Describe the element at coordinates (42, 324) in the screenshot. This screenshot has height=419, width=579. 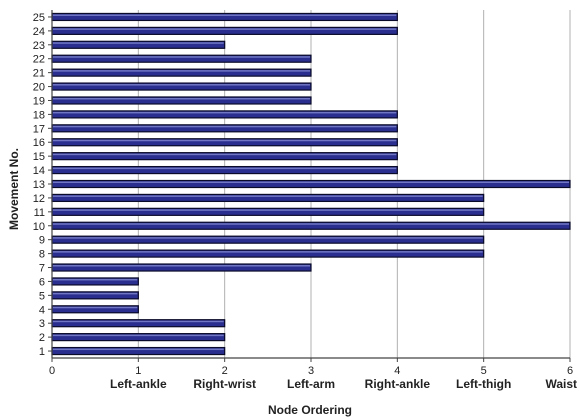
I see `y-tick-label-3: 3` at that location.